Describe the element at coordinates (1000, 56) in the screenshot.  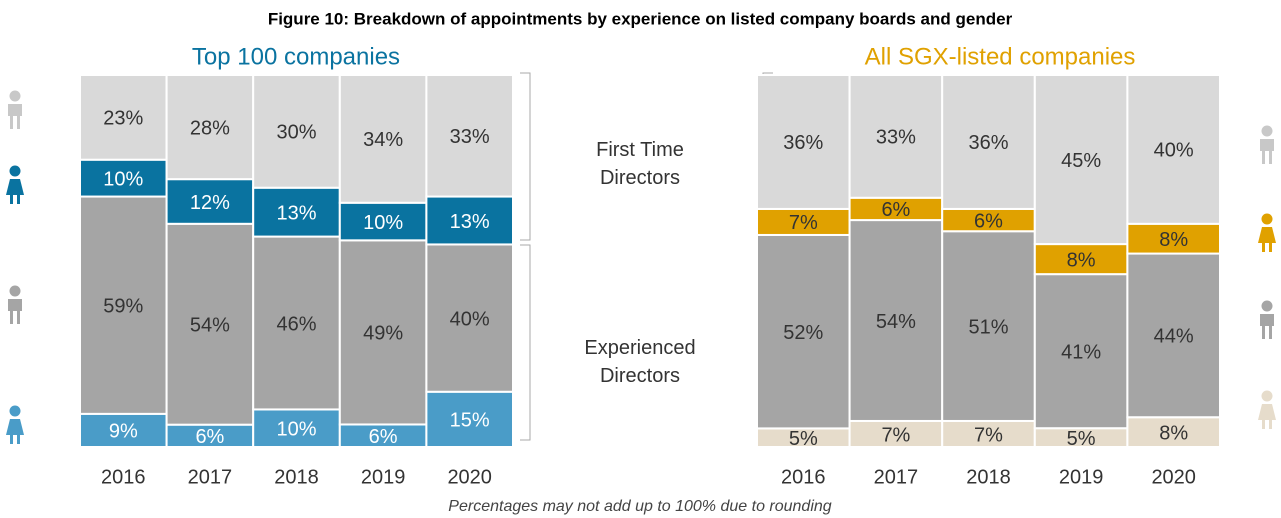
I see `chart-title: All SGX-listed companies` at that location.